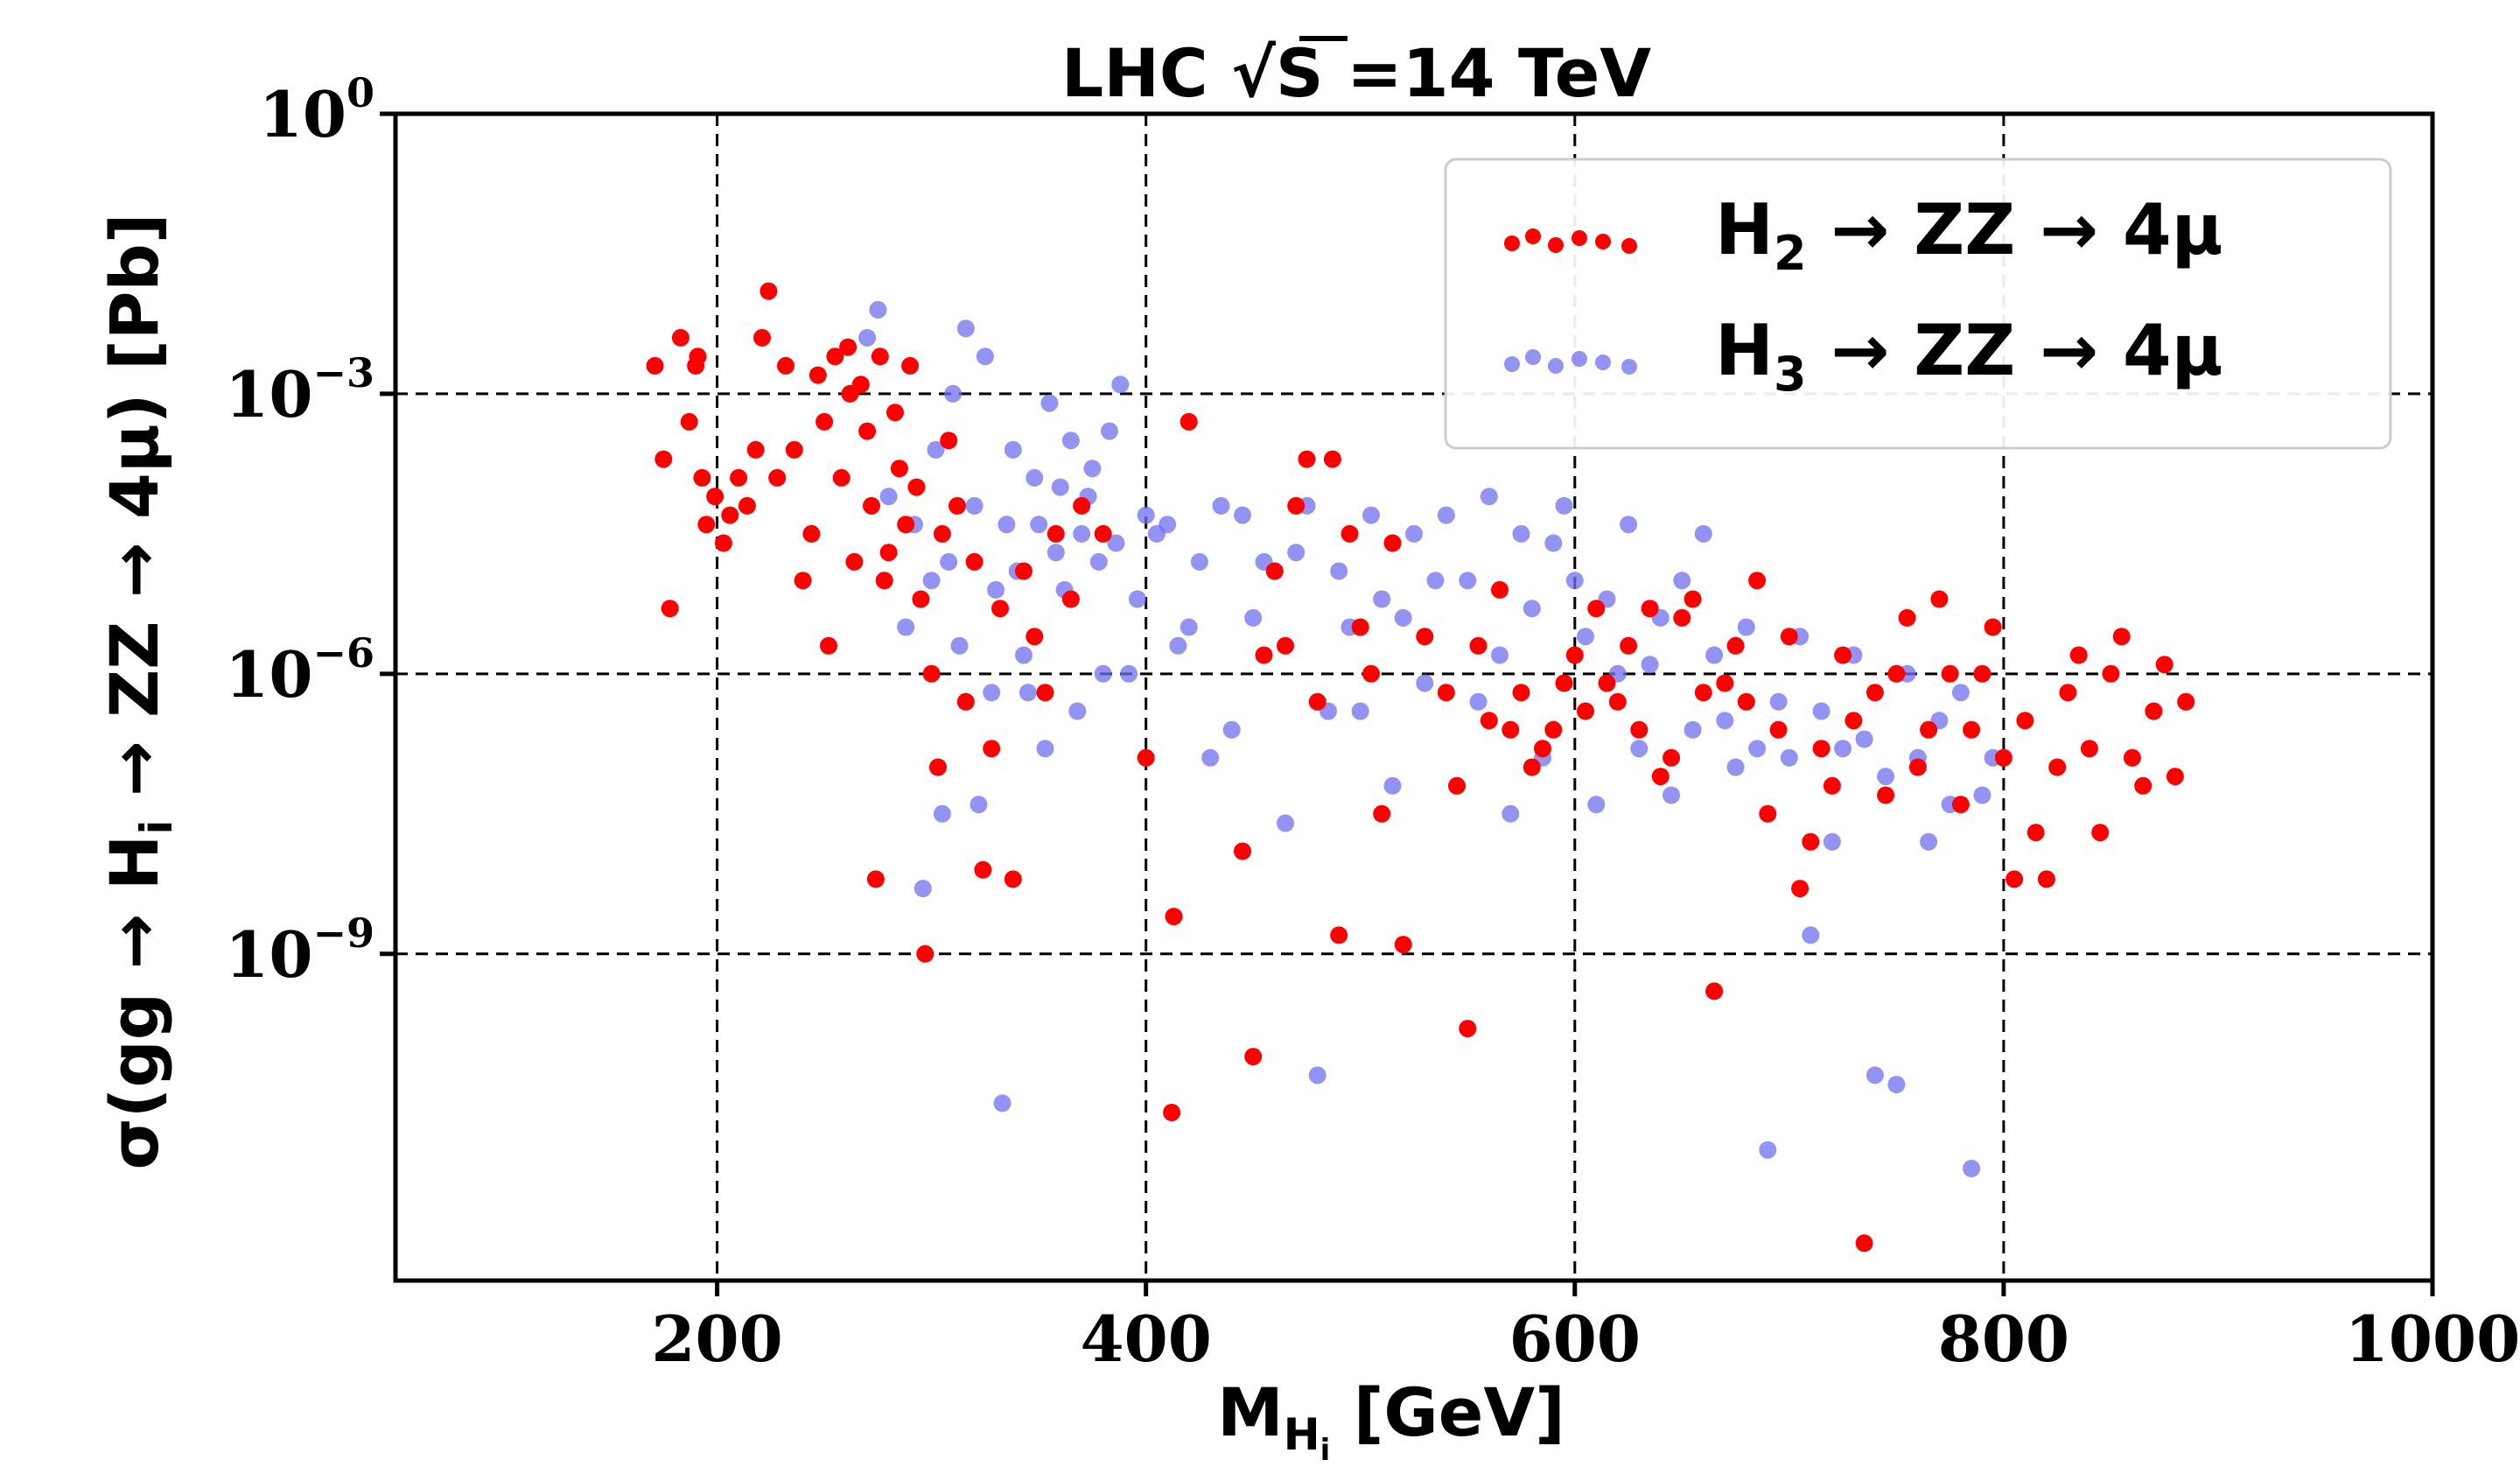 The height and width of the screenshot is (1474, 2520). I want to click on y-axis-ticks: 100 10−3 10−6 10−9, so click(310, 530).